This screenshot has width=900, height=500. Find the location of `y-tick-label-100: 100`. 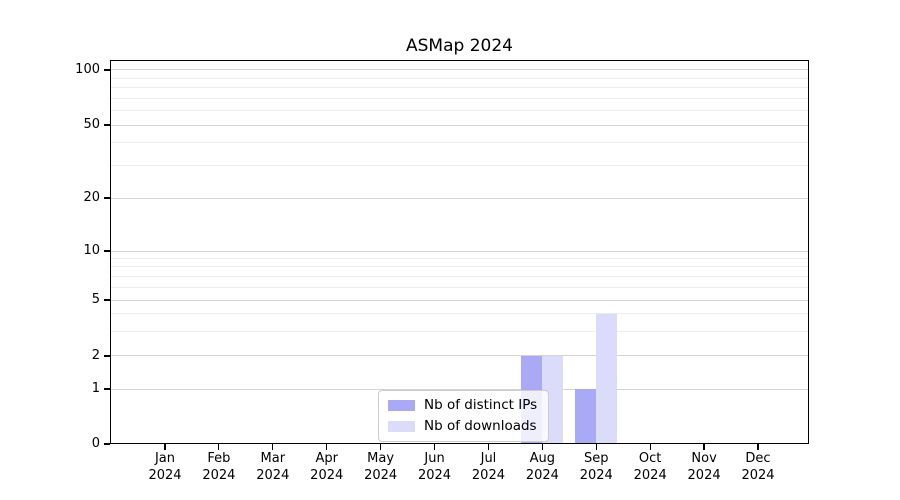

y-tick-label-100: 100 is located at coordinates (87, 69).